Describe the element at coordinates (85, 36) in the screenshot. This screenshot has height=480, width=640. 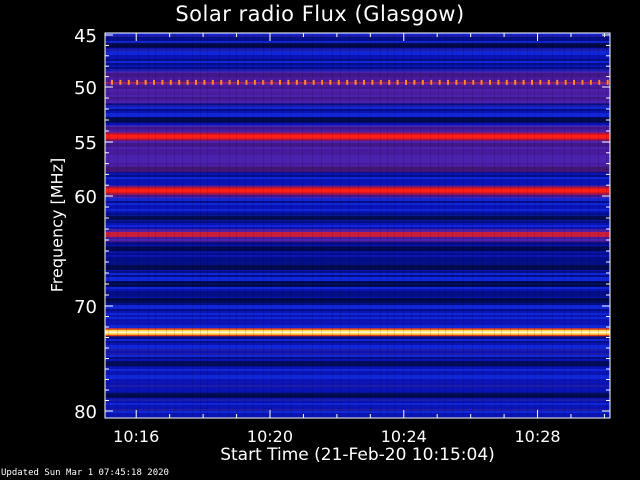
I see `y-tick-label: 45` at that location.